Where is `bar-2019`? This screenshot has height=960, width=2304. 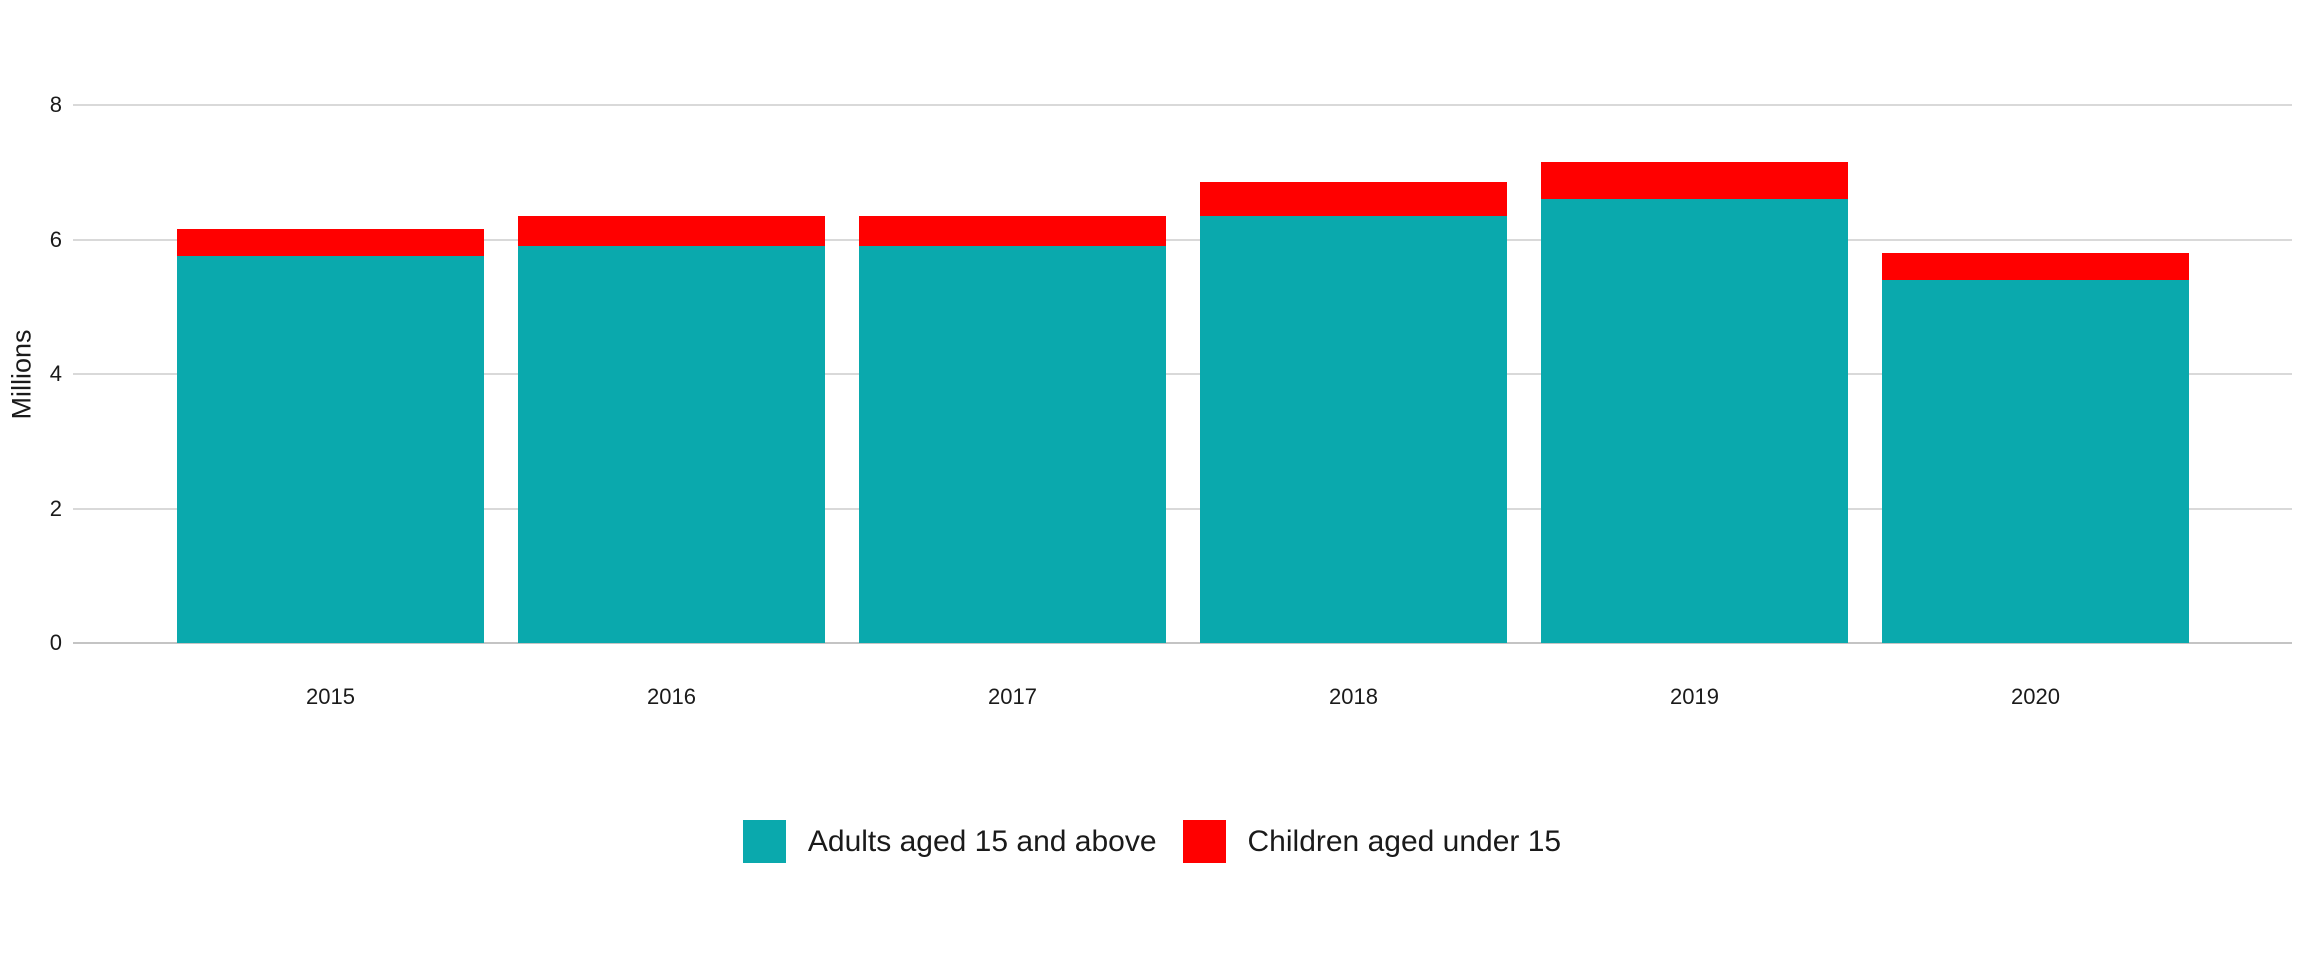 bar-2019 is located at coordinates (1694, 374).